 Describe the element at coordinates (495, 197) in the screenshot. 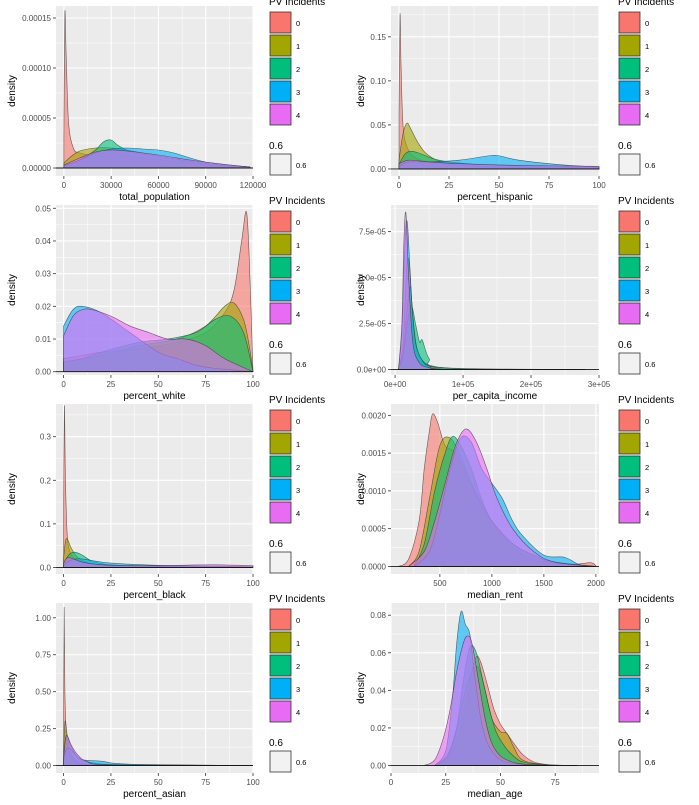

I see `x-axis-title: percent_hispanic` at that location.